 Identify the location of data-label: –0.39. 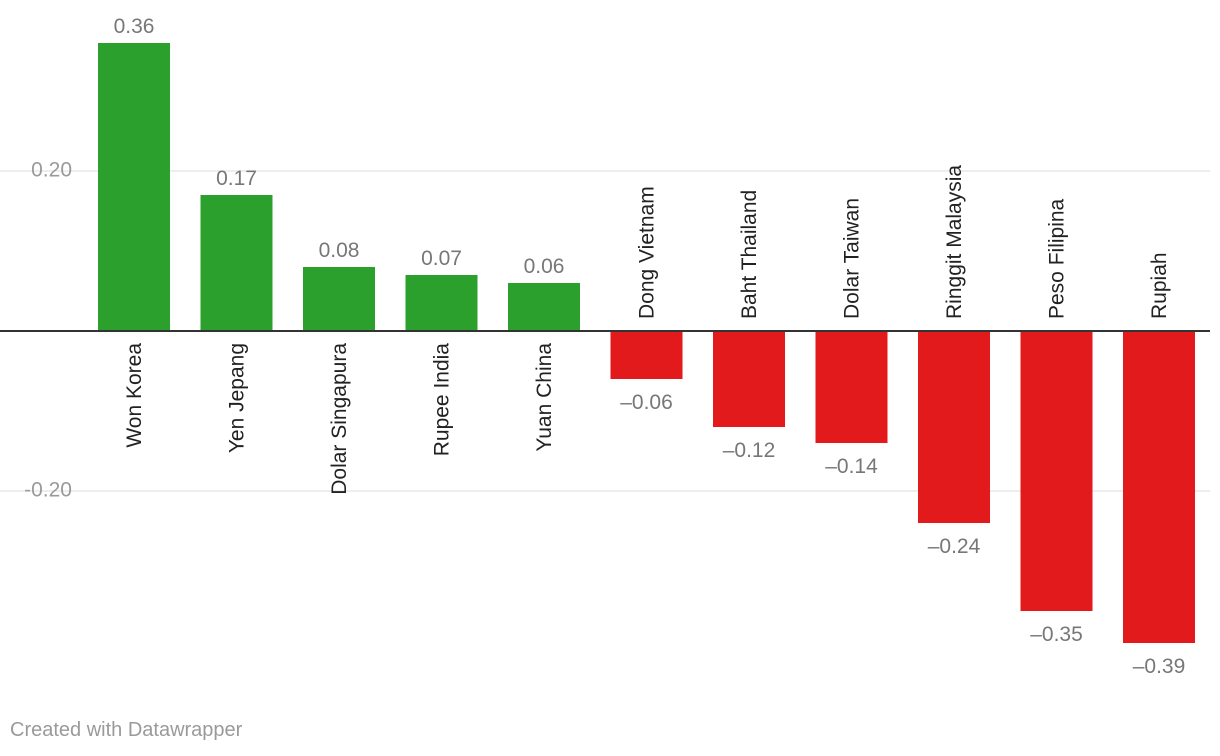
(1159, 666).